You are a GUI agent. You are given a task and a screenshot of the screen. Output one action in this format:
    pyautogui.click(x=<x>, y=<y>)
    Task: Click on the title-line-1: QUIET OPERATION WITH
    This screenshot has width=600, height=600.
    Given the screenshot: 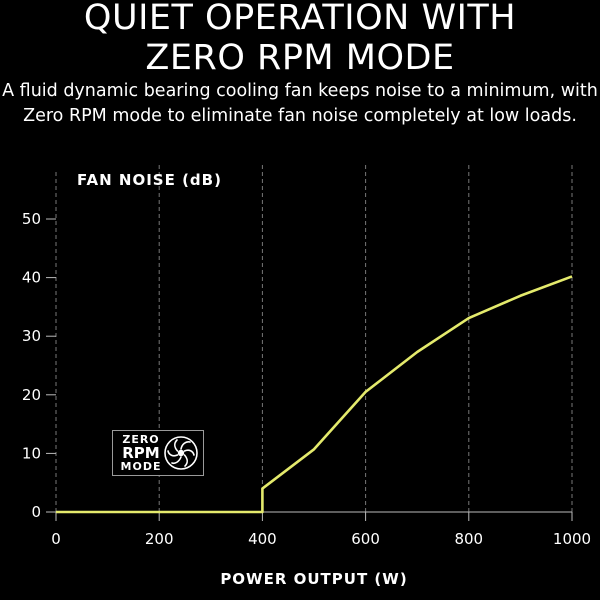 What is the action you would take?
    pyautogui.click(x=300, y=19)
    